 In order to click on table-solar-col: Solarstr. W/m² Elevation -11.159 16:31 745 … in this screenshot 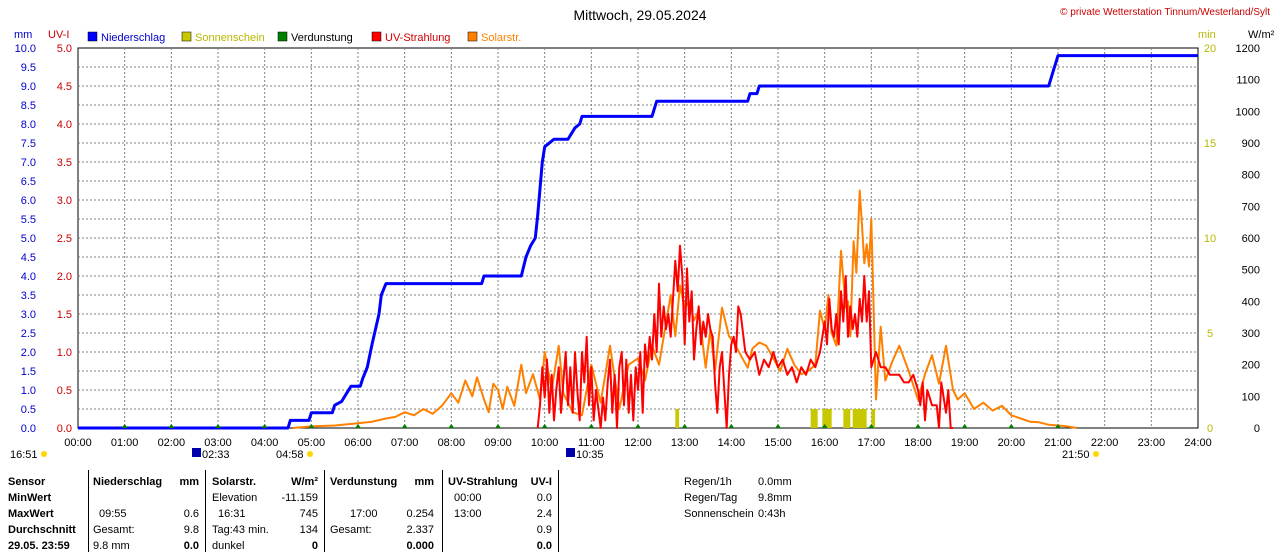, I will do `click(265, 514)`.